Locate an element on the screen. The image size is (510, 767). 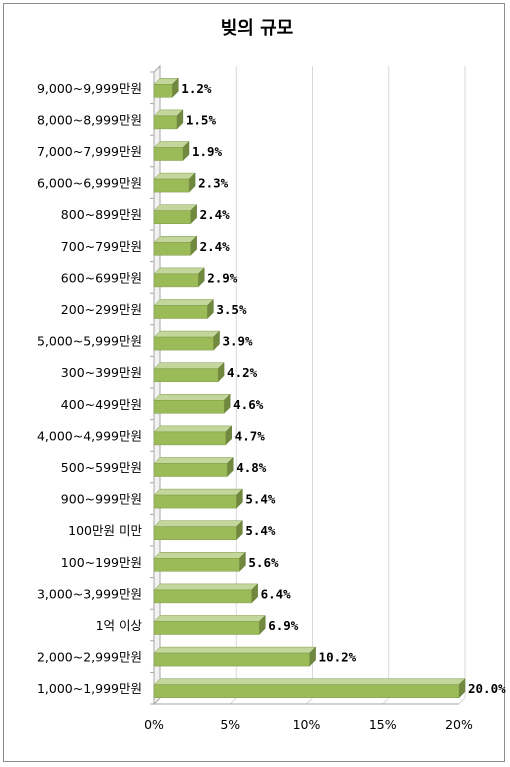
left-wall is located at coordinates (157, 385).